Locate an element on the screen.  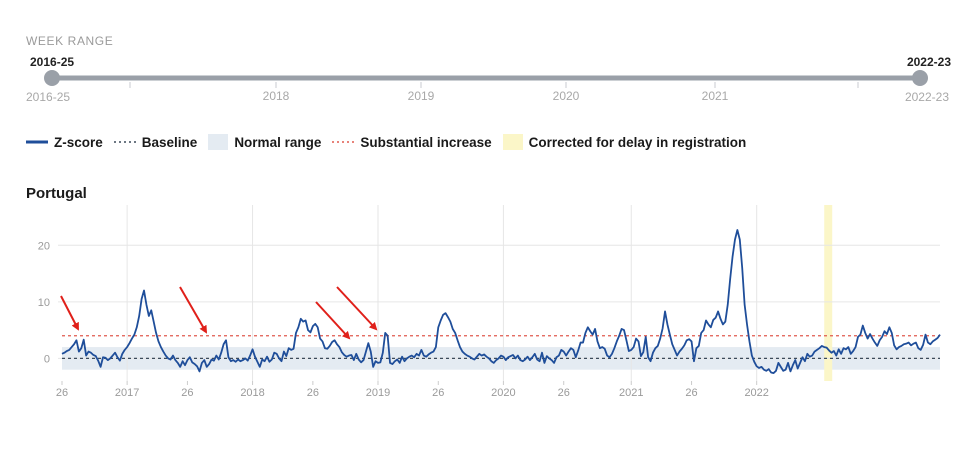
legend-label-corrected-delay: Corrected for delay in registration is located at coordinates (637, 142).